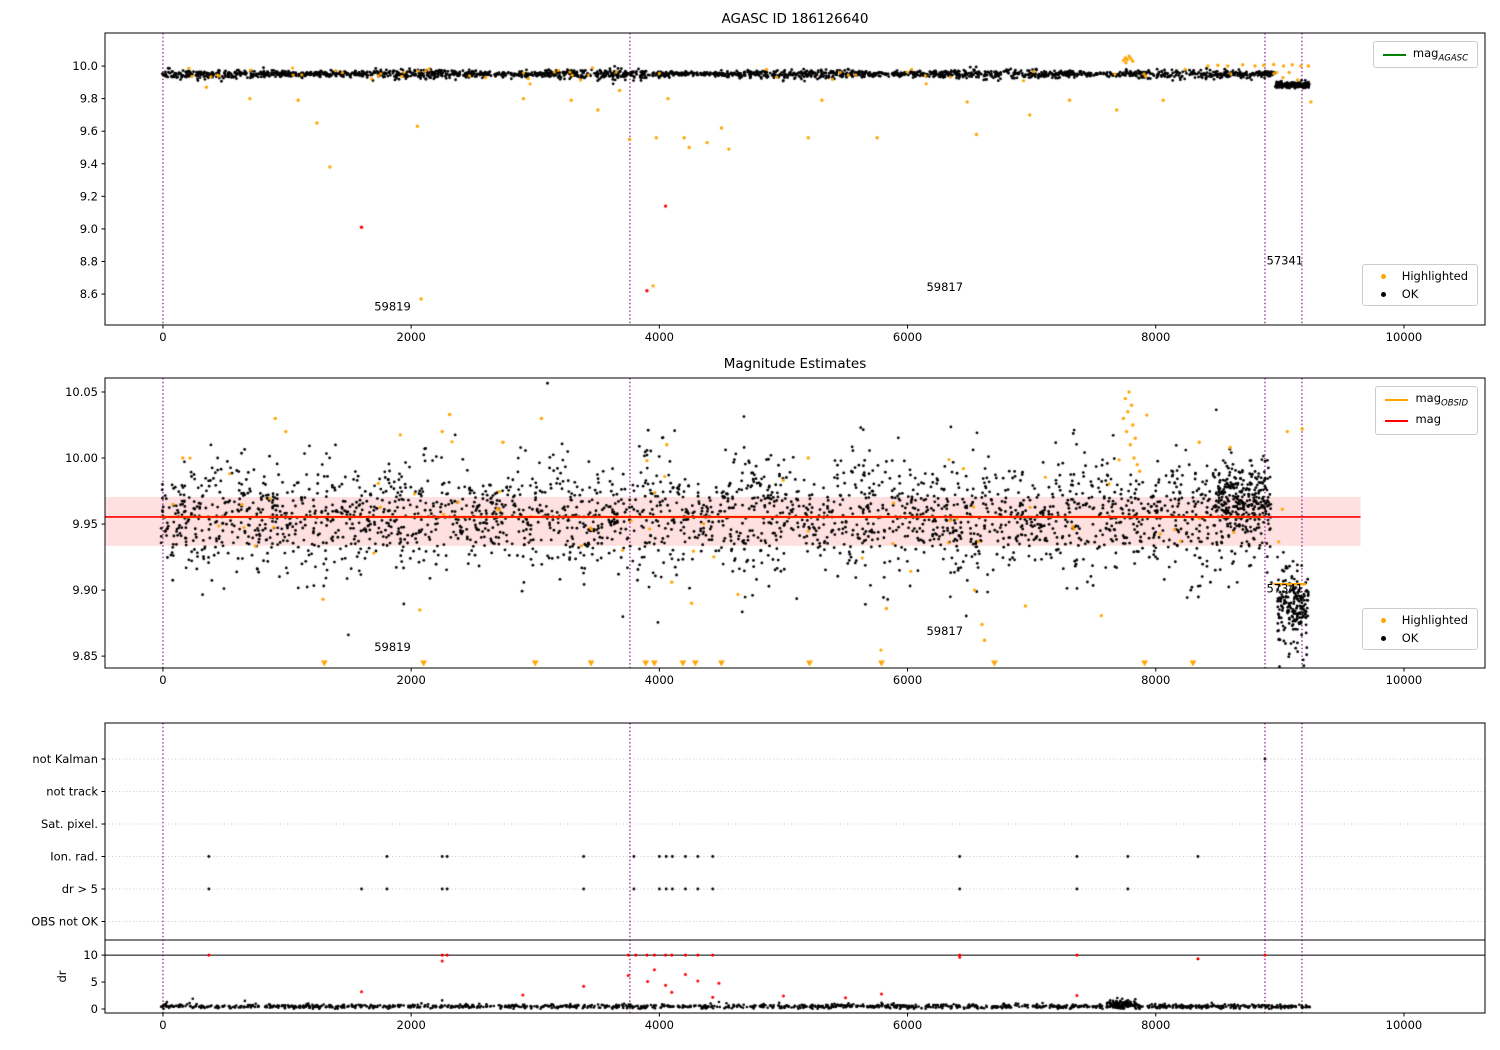 This screenshot has width=1500, height=1050. I want to click on y-tick-label: 9.6, so click(89, 131).